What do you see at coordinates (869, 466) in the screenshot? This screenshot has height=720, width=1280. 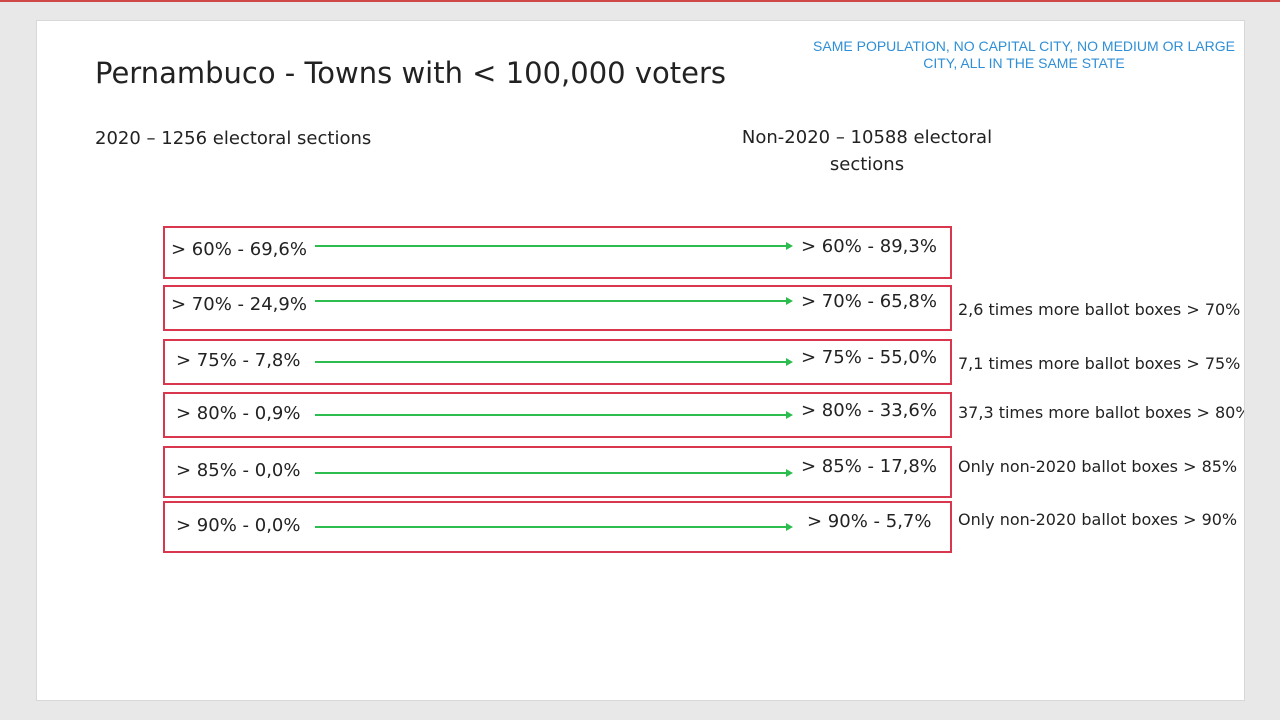 I see `row-right-value: > 85% - 17,8%` at bounding box center [869, 466].